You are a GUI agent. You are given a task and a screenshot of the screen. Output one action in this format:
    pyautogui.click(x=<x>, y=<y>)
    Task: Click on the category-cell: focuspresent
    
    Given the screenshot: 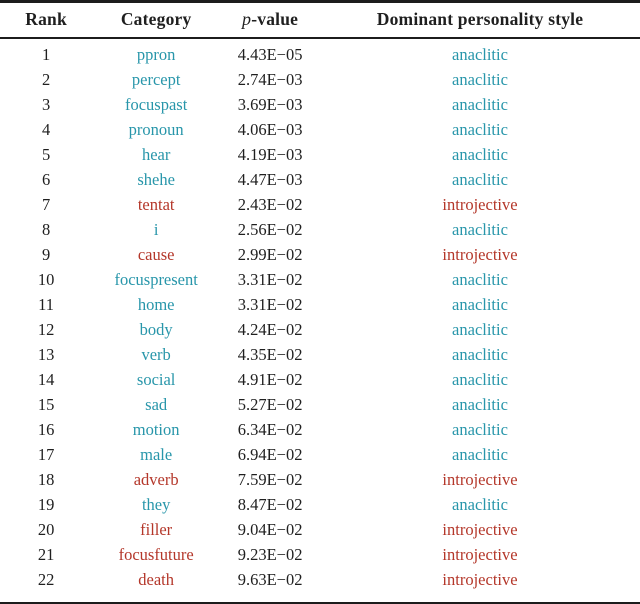 What is the action you would take?
    pyautogui.click(x=156, y=279)
    